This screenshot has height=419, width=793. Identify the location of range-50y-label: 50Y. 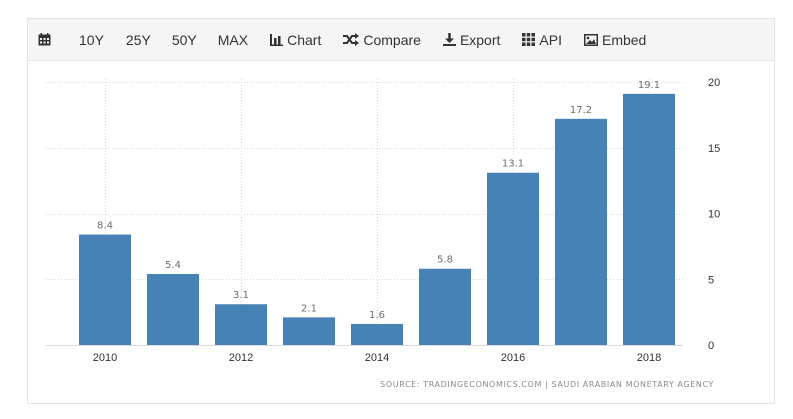
(184, 39).